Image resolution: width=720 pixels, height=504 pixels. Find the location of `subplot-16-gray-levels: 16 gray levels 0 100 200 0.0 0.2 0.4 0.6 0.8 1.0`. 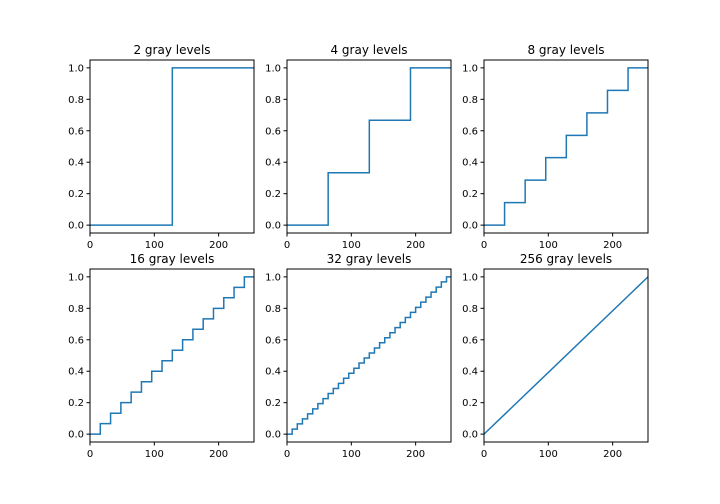

subplot-16-gray-levels: 16 gray levels 0 100 200 0.0 0.2 0.4 0.6 0.8 1.0 is located at coordinates (161, 356).